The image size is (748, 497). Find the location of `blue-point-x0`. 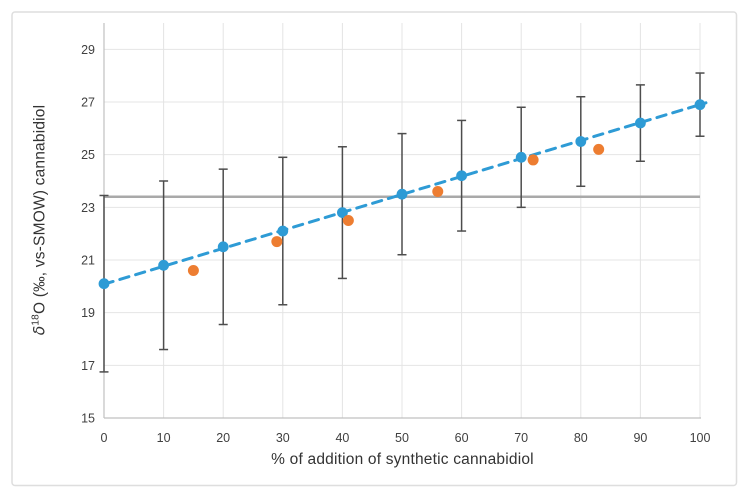

blue-point-x0 is located at coordinates (104, 284).